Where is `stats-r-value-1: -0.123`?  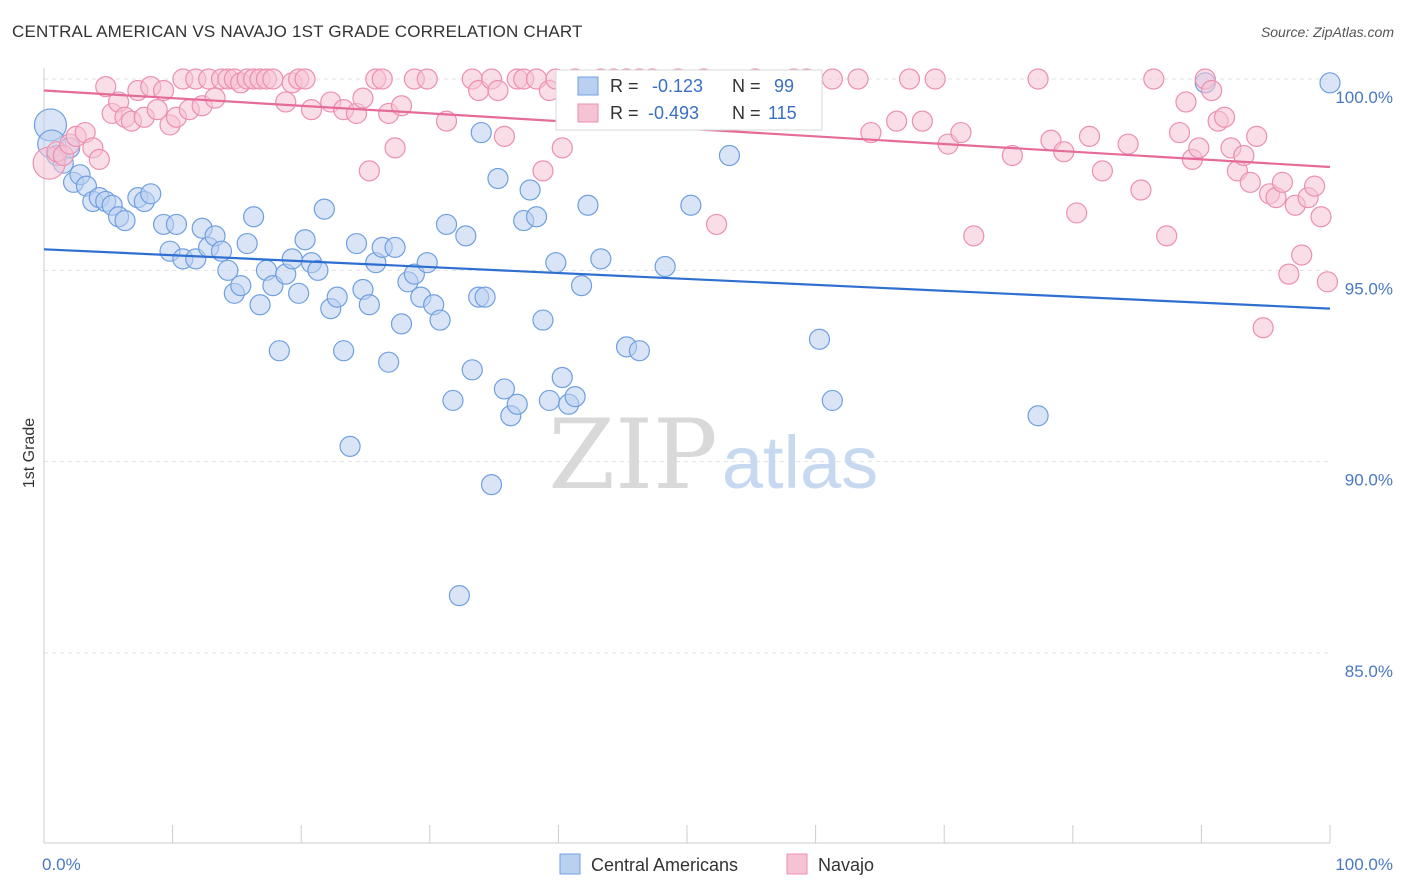 stats-r-value-1: -0.123 is located at coordinates (677, 86).